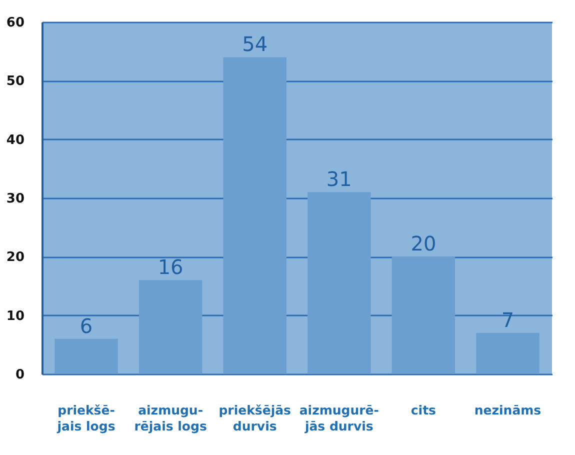 The height and width of the screenshot is (455, 575). What do you see at coordinates (254, 418) in the screenshot?
I see `x-tick-label: priekšējās durvis` at bounding box center [254, 418].